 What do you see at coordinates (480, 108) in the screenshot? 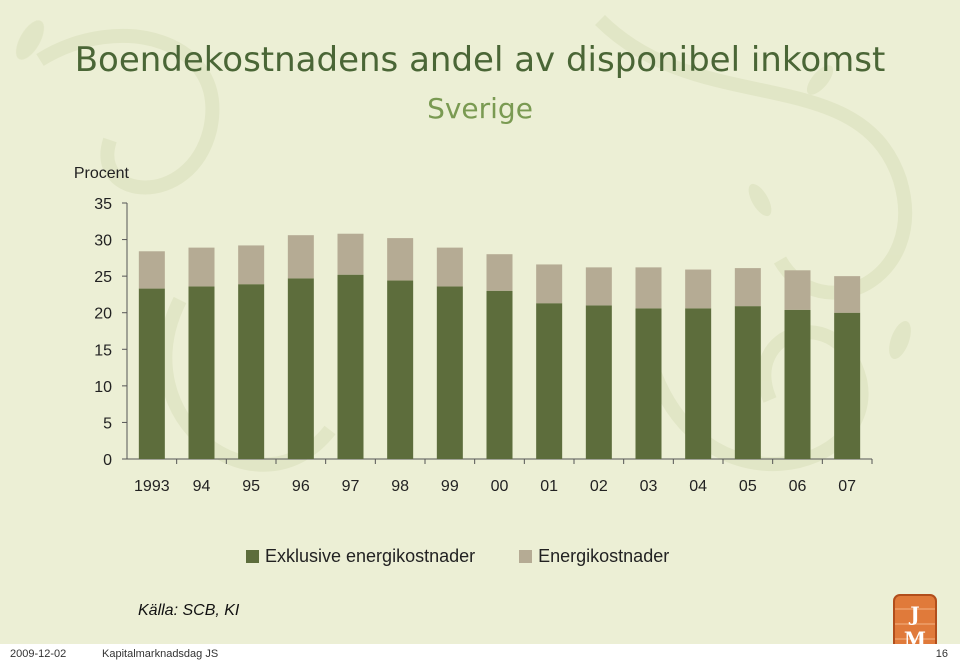
I see `chart-subtitle: Sverige` at bounding box center [480, 108].